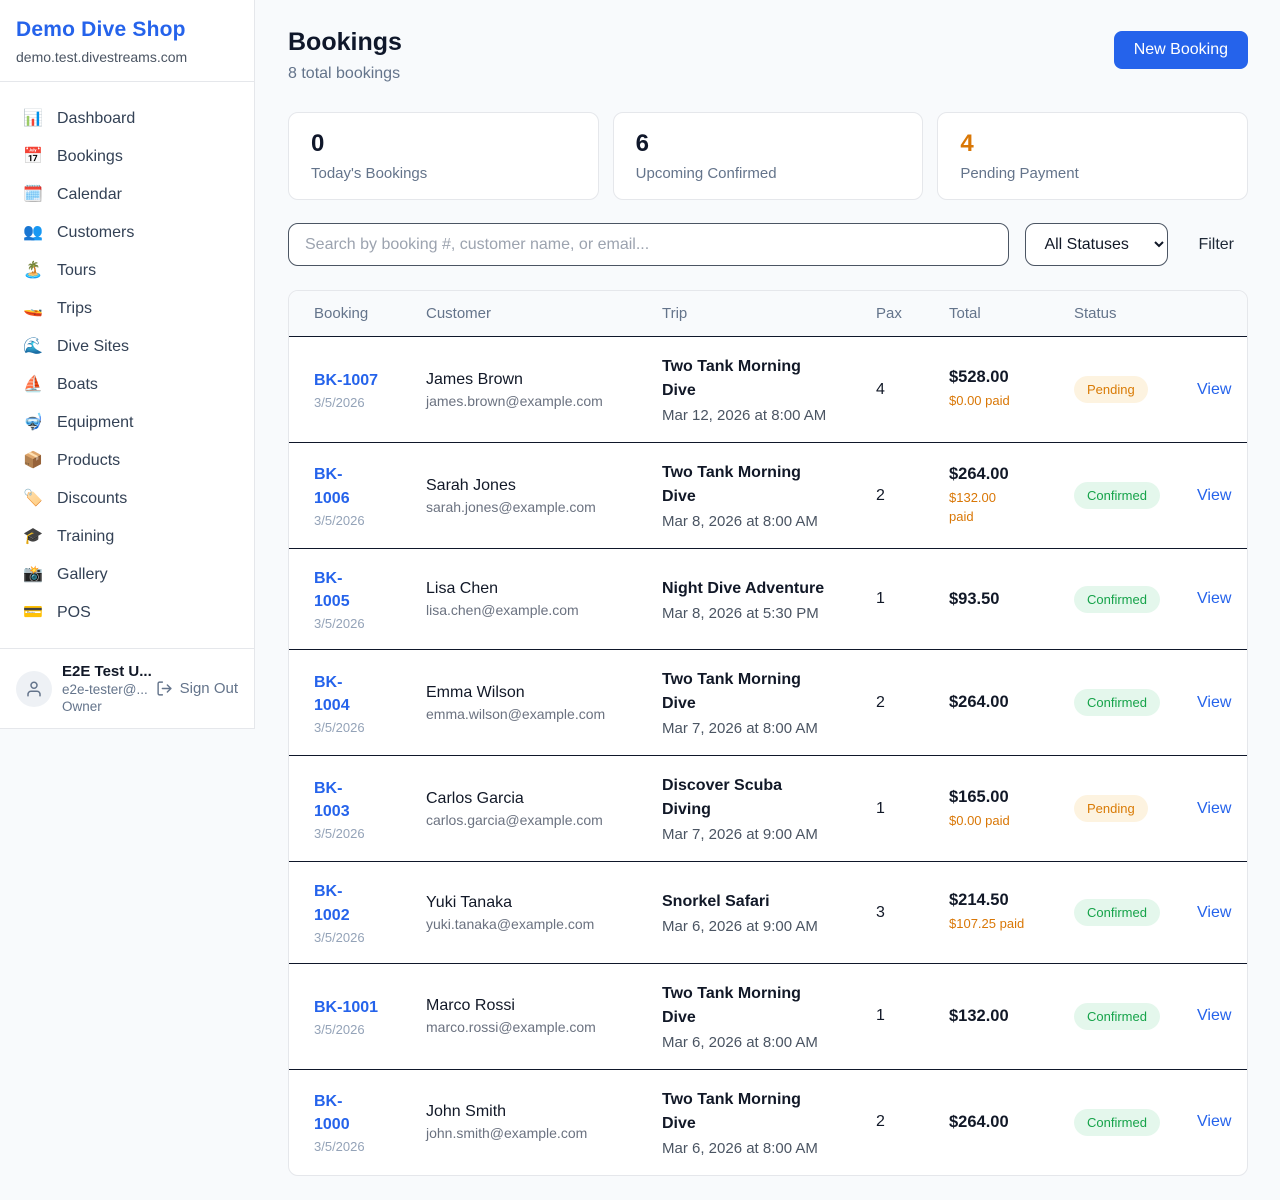 This screenshot has width=1280, height=1200. What do you see at coordinates (346, 1007) in the screenshot?
I see `booking-id-link: BK-1001` at bounding box center [346, 1007].